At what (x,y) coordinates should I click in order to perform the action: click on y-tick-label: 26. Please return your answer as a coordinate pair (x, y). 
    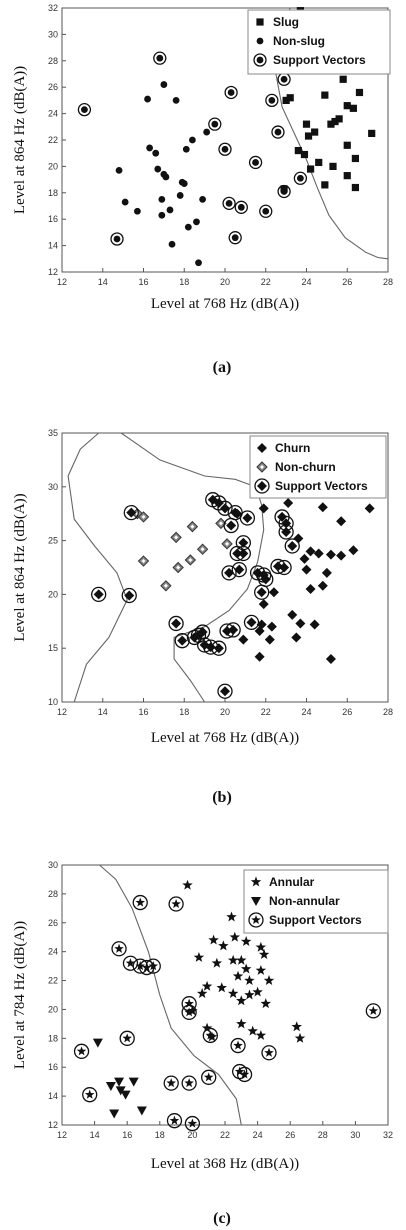
    Looking at the image, I should click on (53, 923).